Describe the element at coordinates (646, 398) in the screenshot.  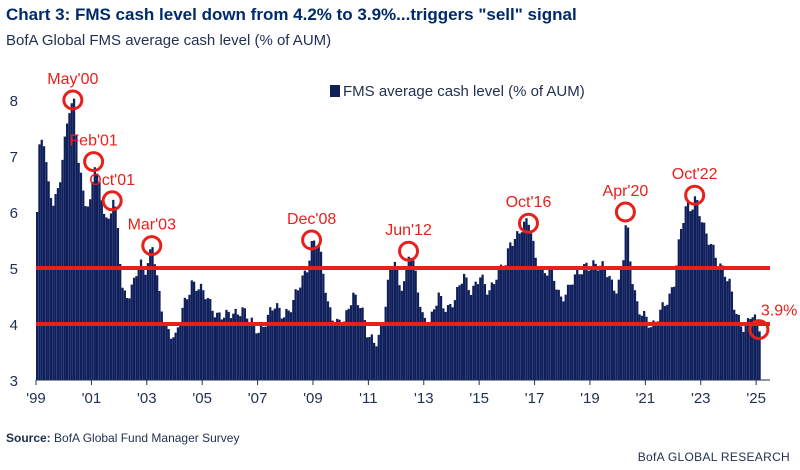
I see `x-tick-label: '21` at that location.